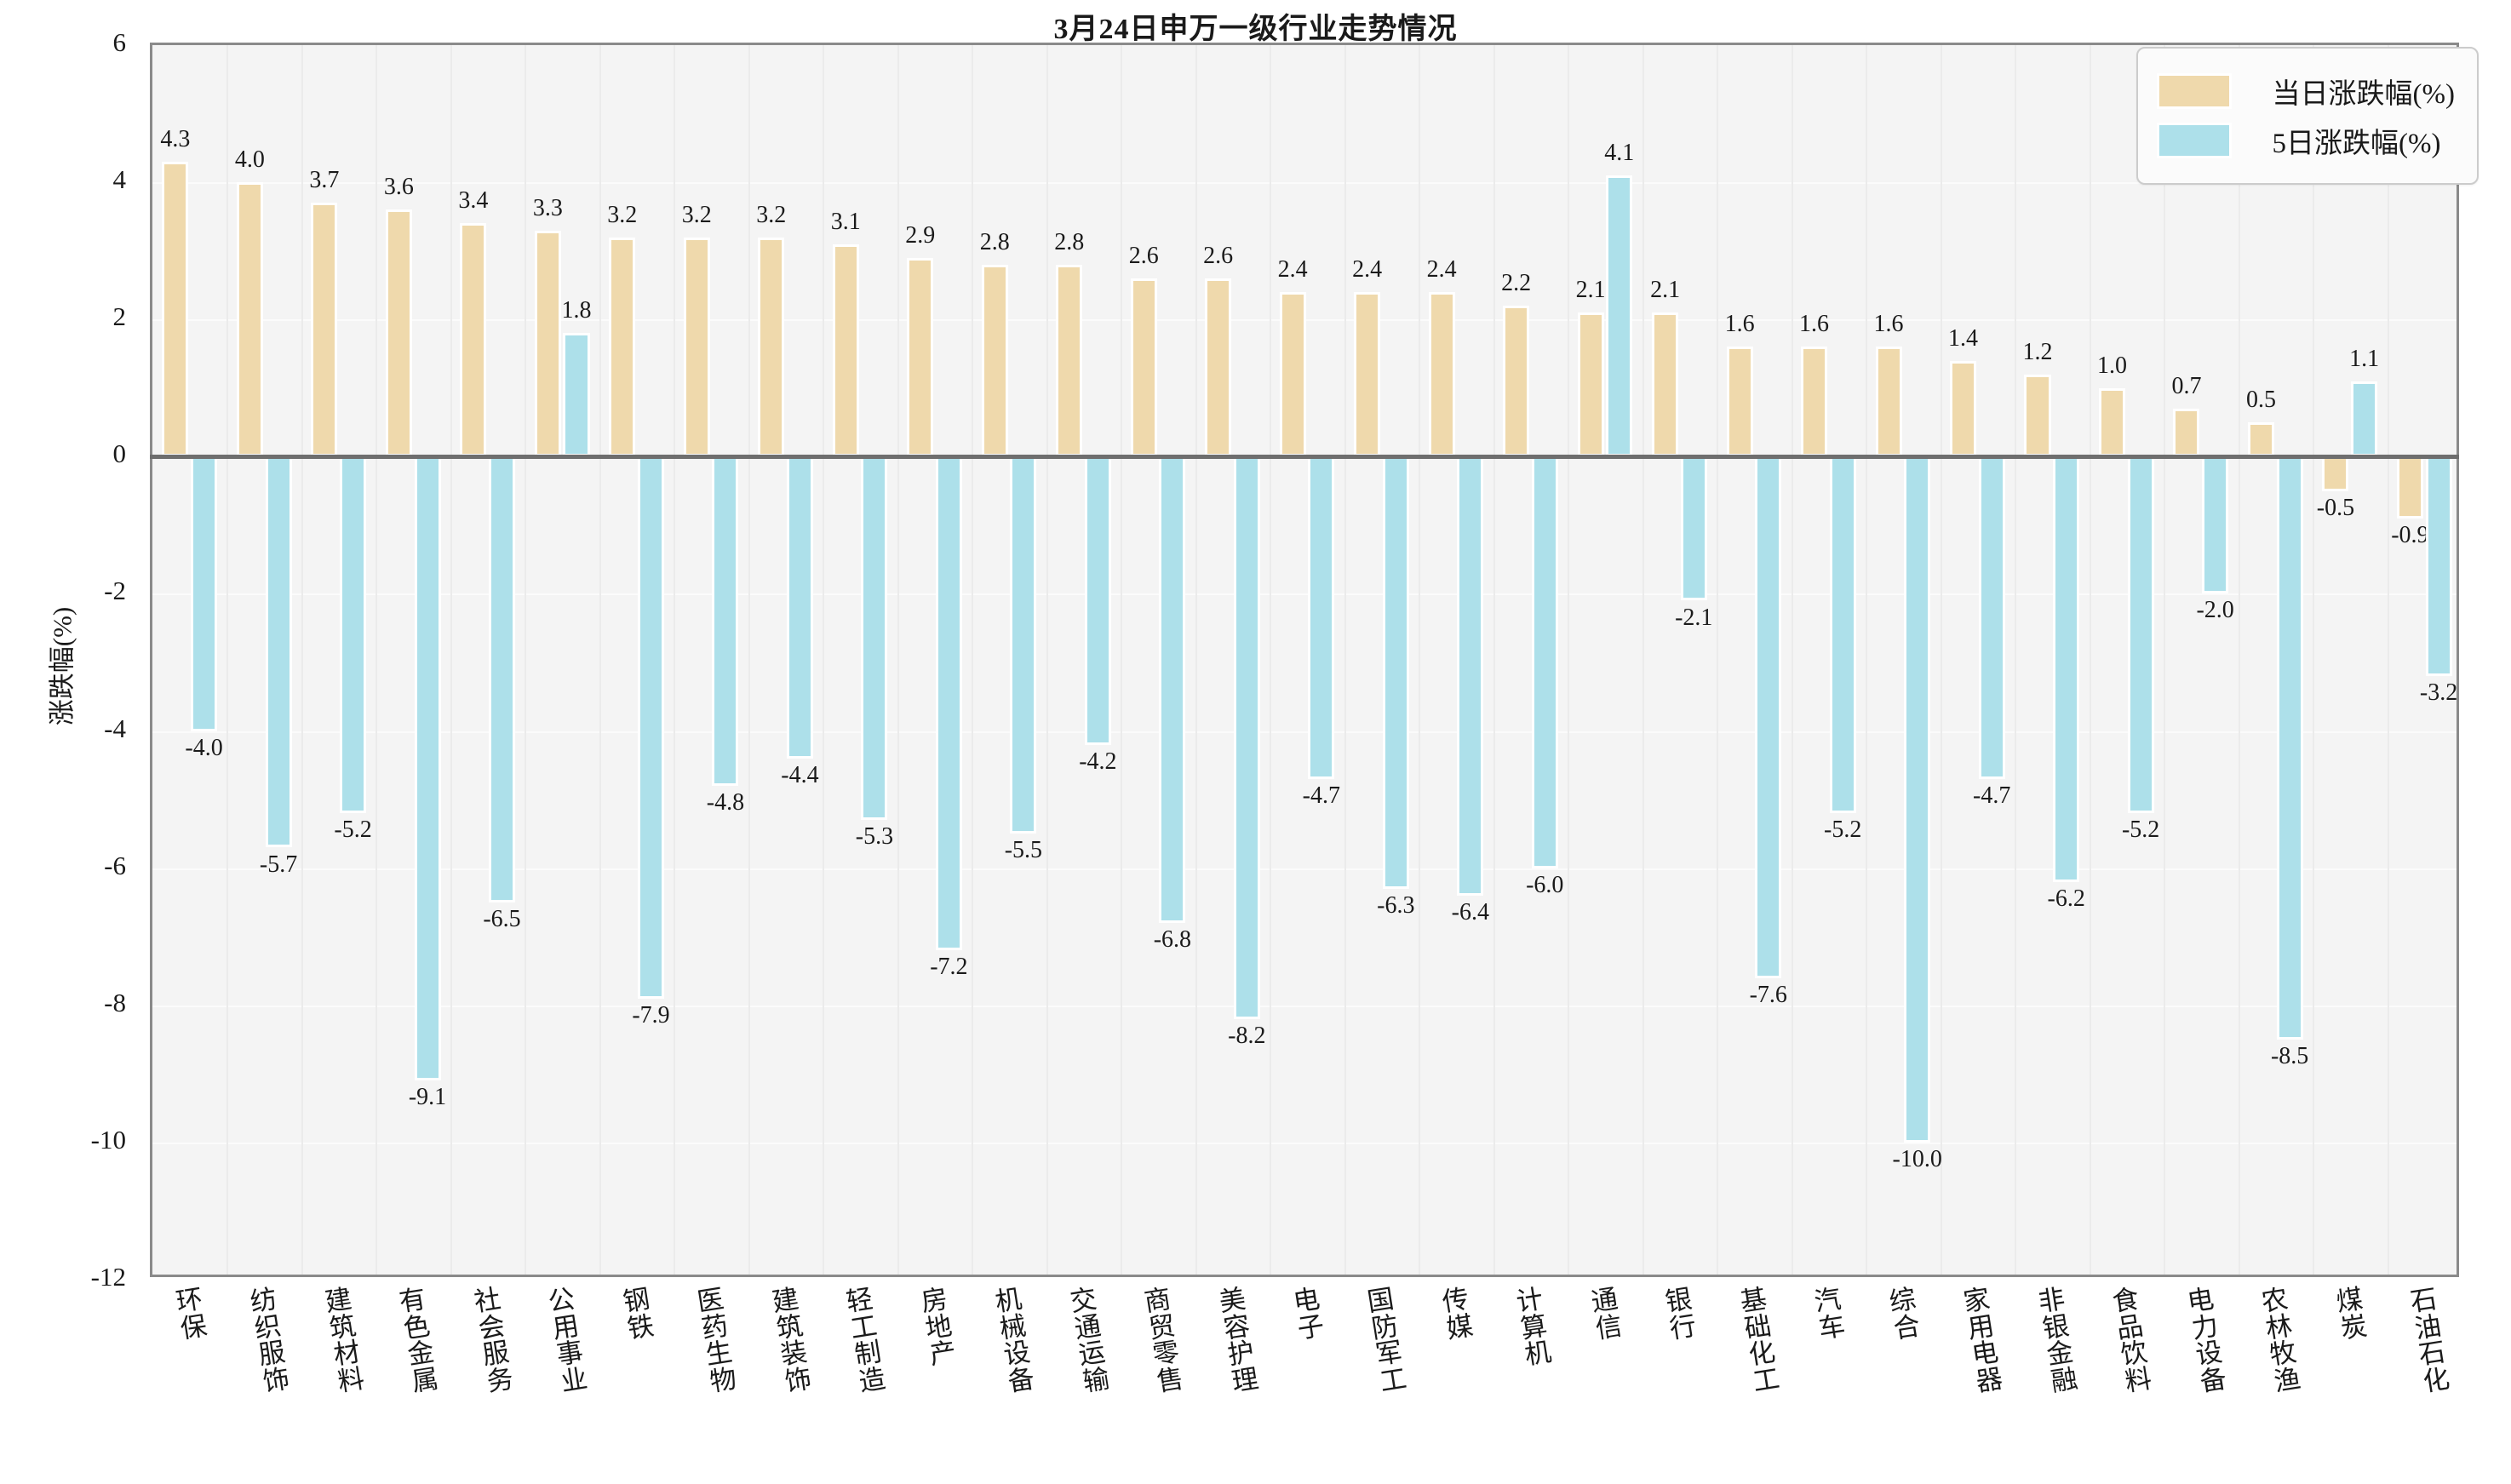  What do you see at coordinates (791, 1340) in the screenshot?
I see `x-category-9: 建筑装饰` at bounding box center [791, 1340].